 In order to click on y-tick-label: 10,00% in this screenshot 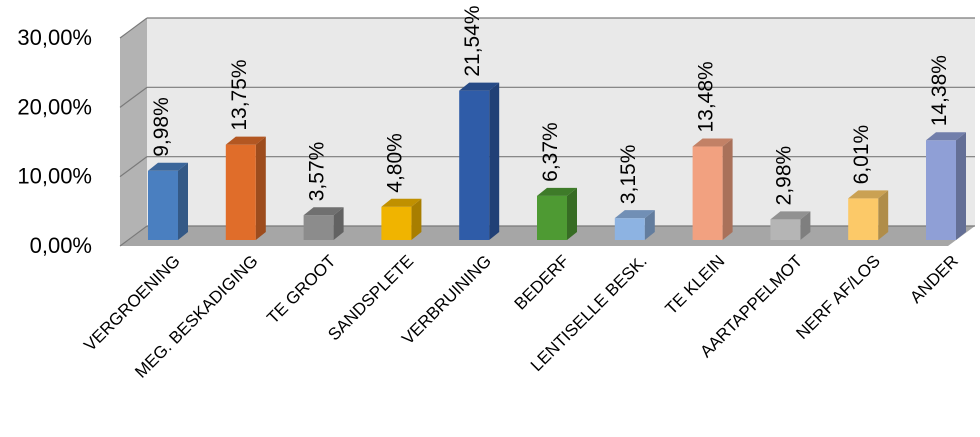, I will do `click(54, 176)`.